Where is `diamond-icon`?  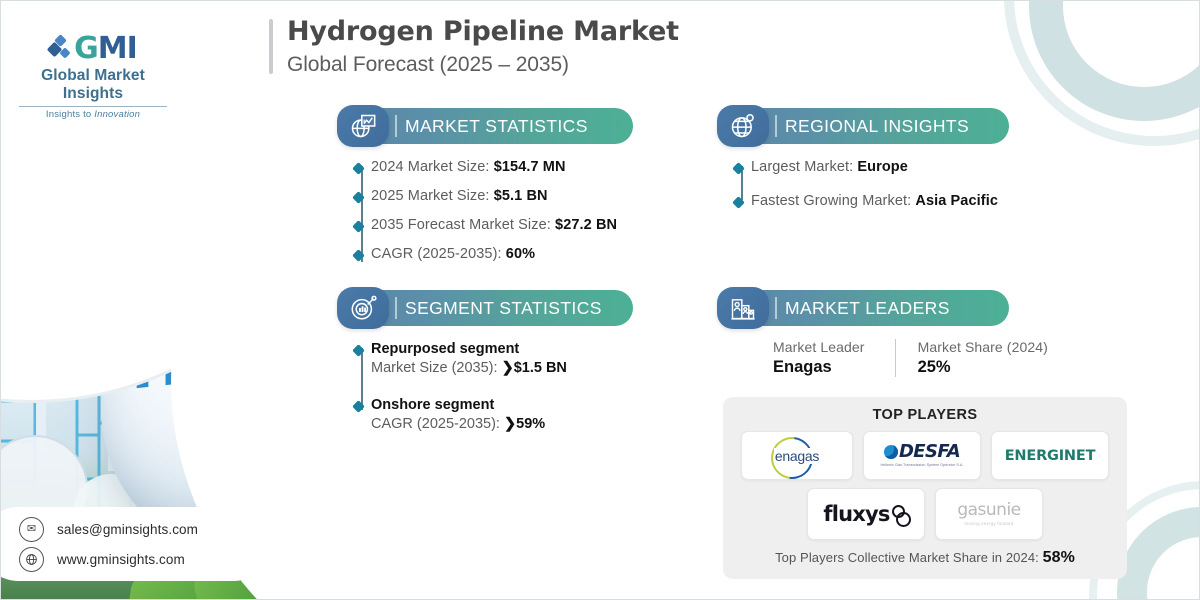 diamond-icon is located at coordinates (58, 47).